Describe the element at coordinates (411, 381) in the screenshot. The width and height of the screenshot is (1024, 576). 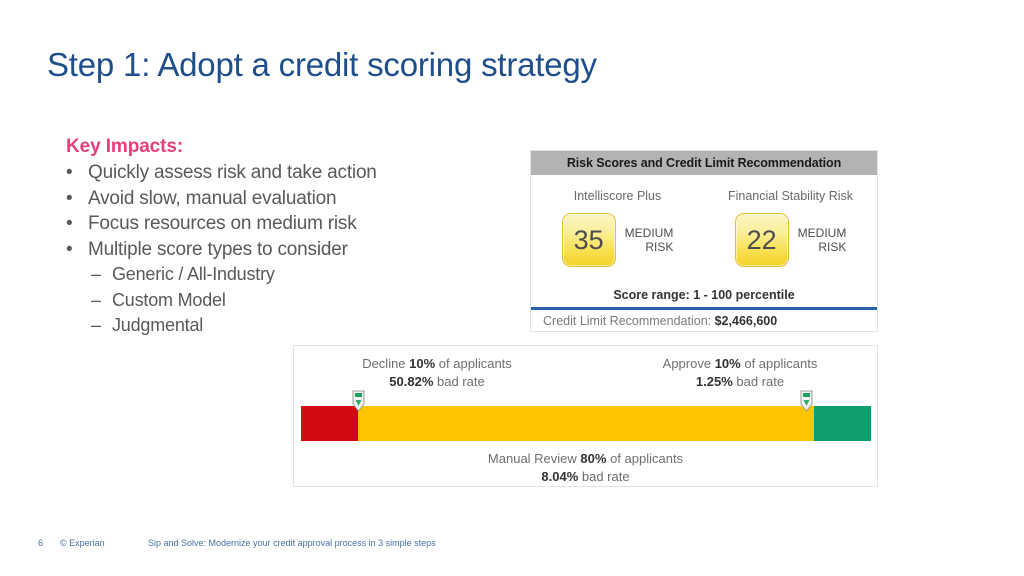
I see `decline-bad-rate-value: 50.82%` at that location.